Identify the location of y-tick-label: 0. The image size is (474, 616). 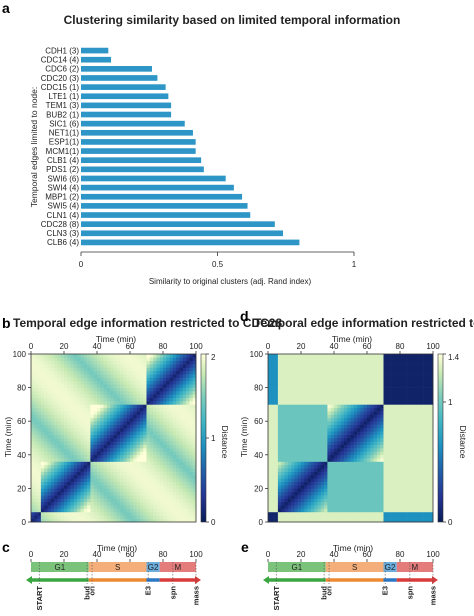
(24, 522).